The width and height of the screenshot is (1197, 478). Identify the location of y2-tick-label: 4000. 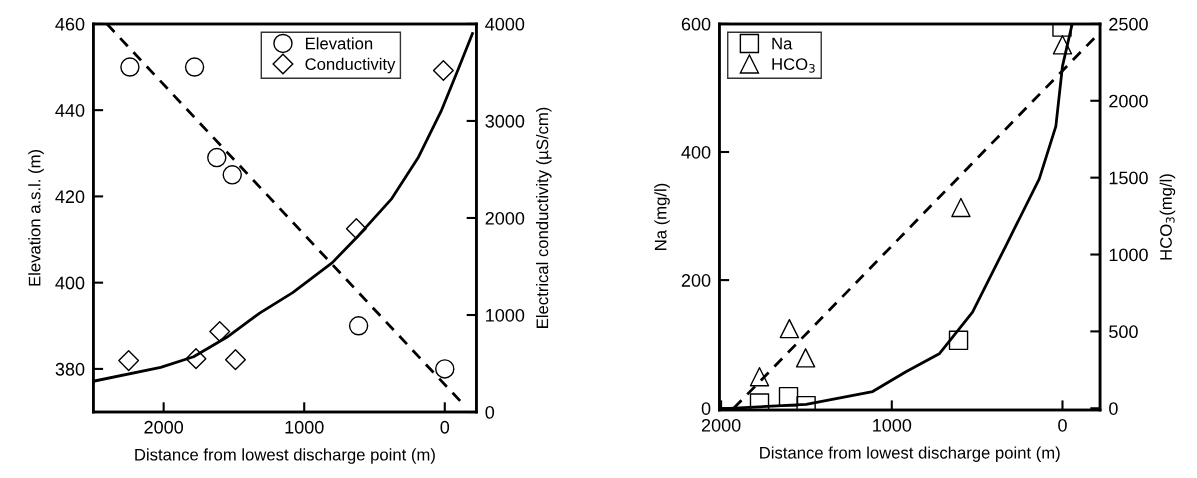
(505, 24).